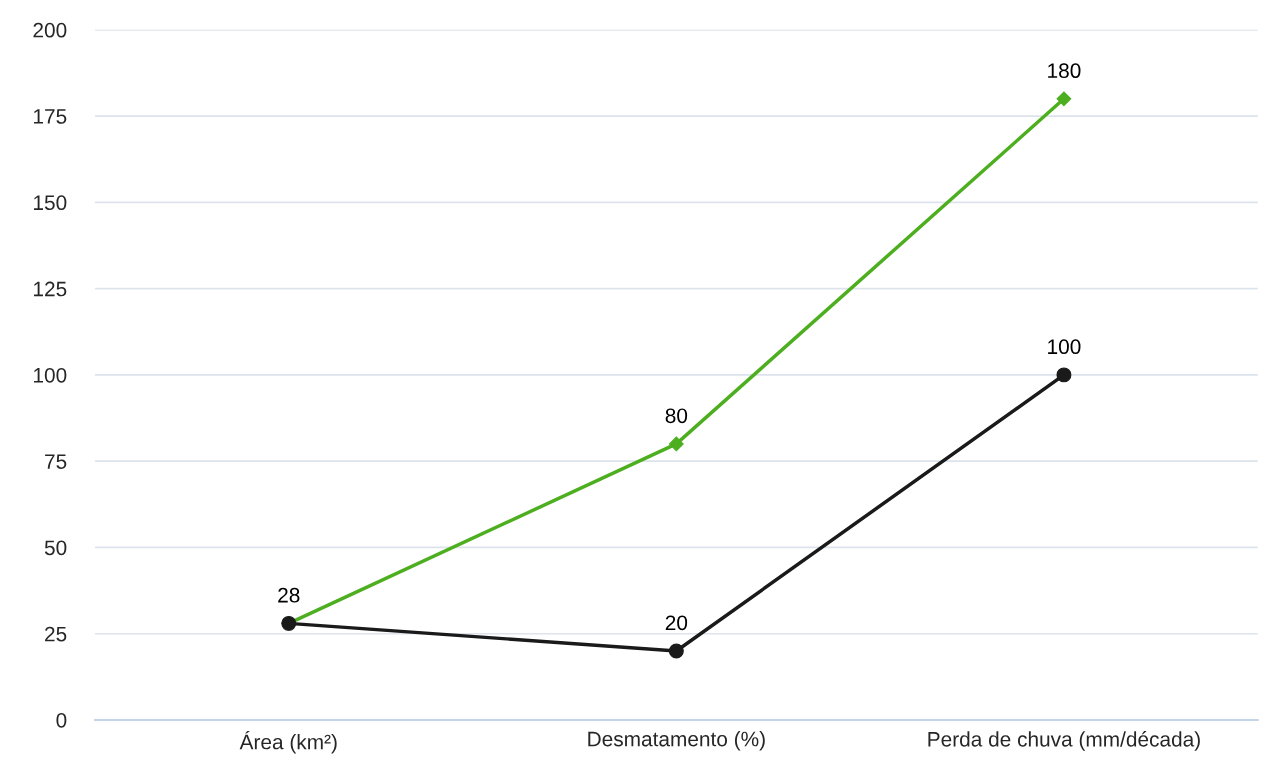 This screenshot has height=764, width=1273. What do you see at coordinates (50, 116) in the screenshot?
I see `y-tick-label: 175` at bounding box center [50, 116].